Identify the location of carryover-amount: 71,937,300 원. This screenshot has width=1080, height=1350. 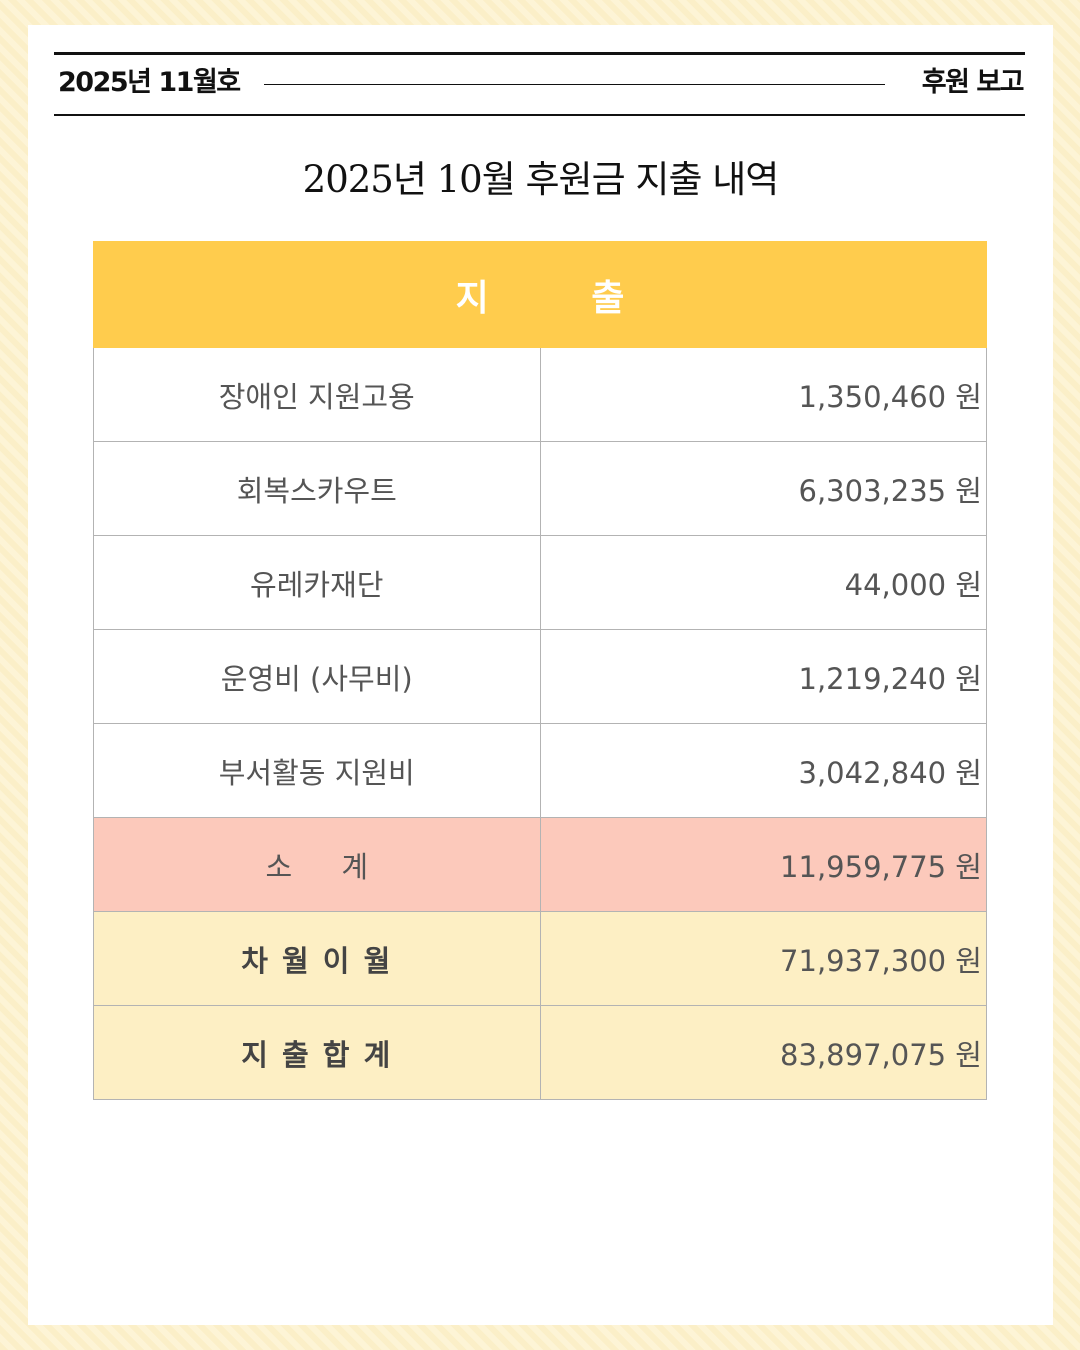
(763, 958).